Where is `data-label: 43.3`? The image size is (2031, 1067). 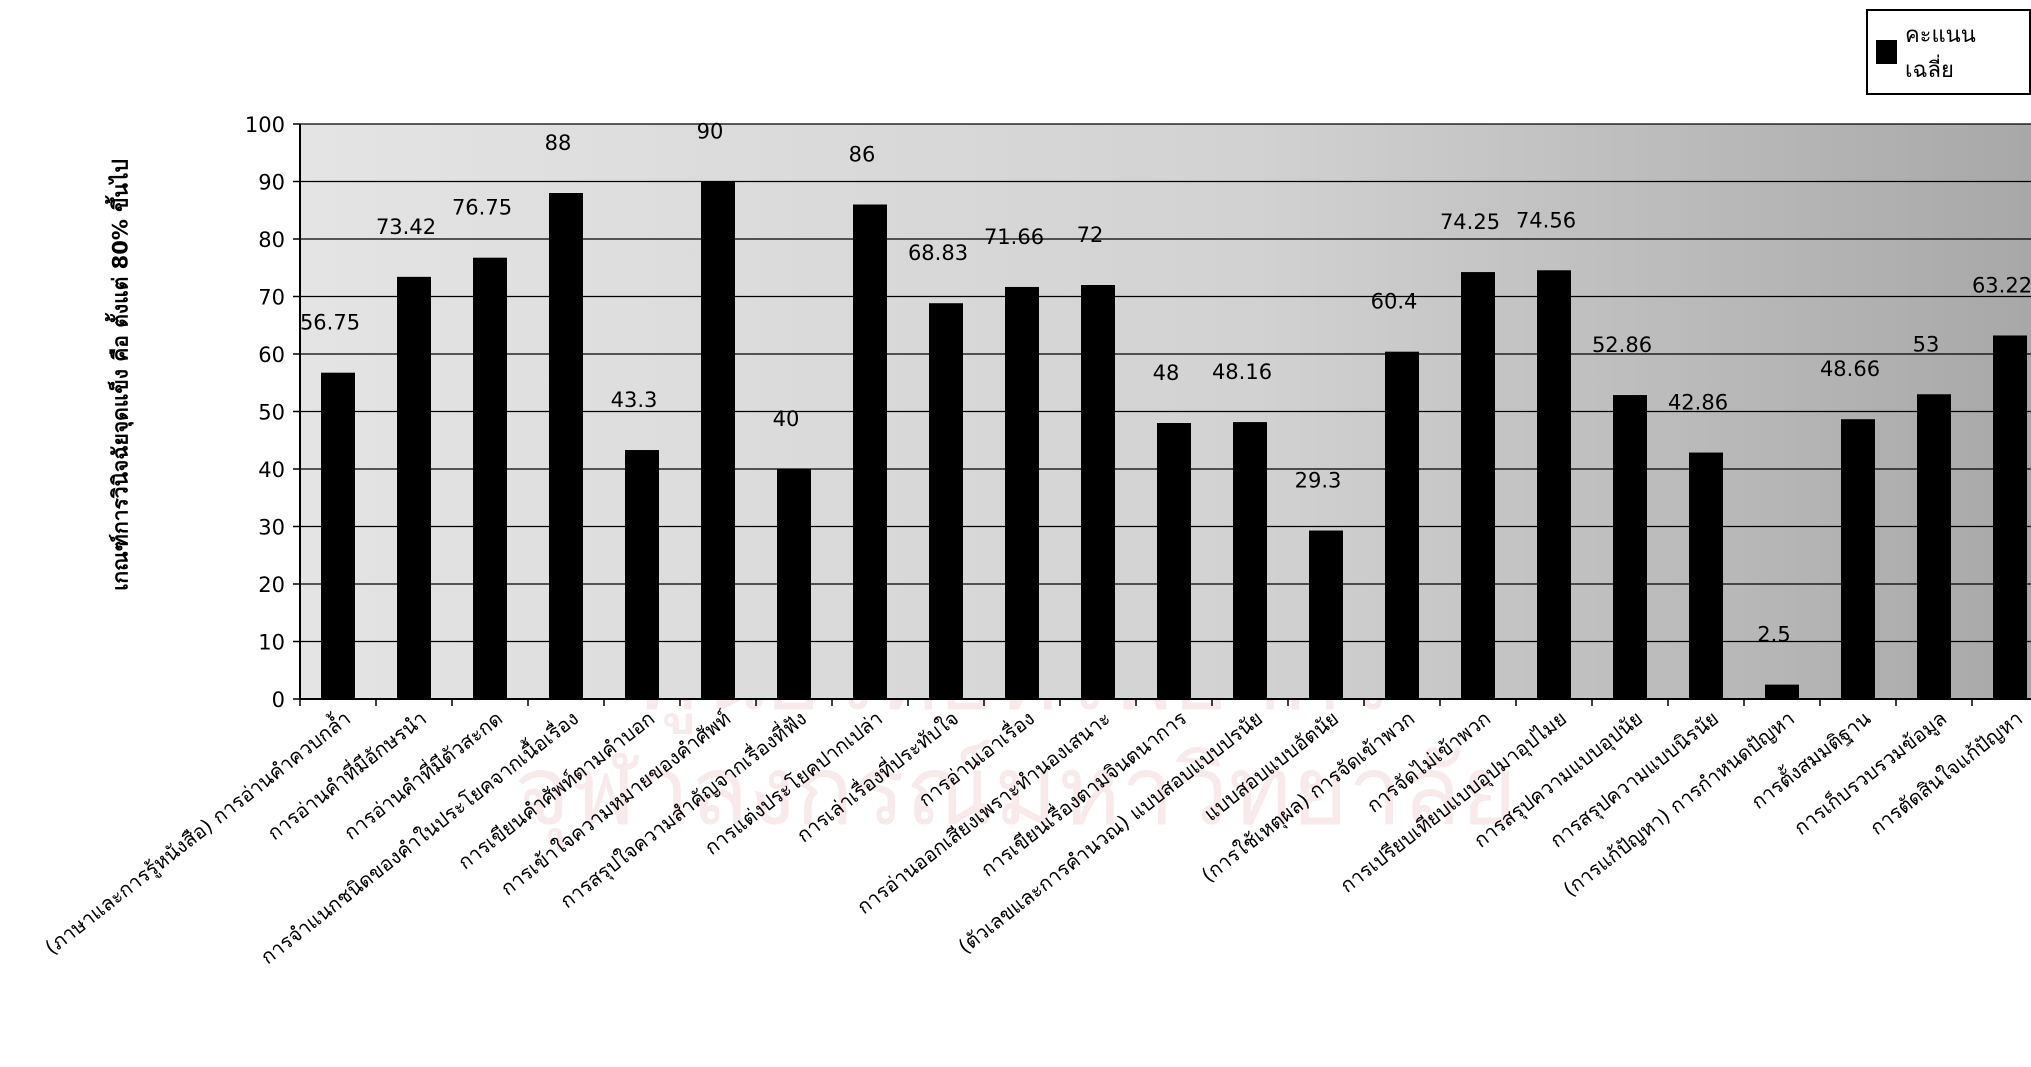
data-label: 43.3 is located at coordinates (634, 400).